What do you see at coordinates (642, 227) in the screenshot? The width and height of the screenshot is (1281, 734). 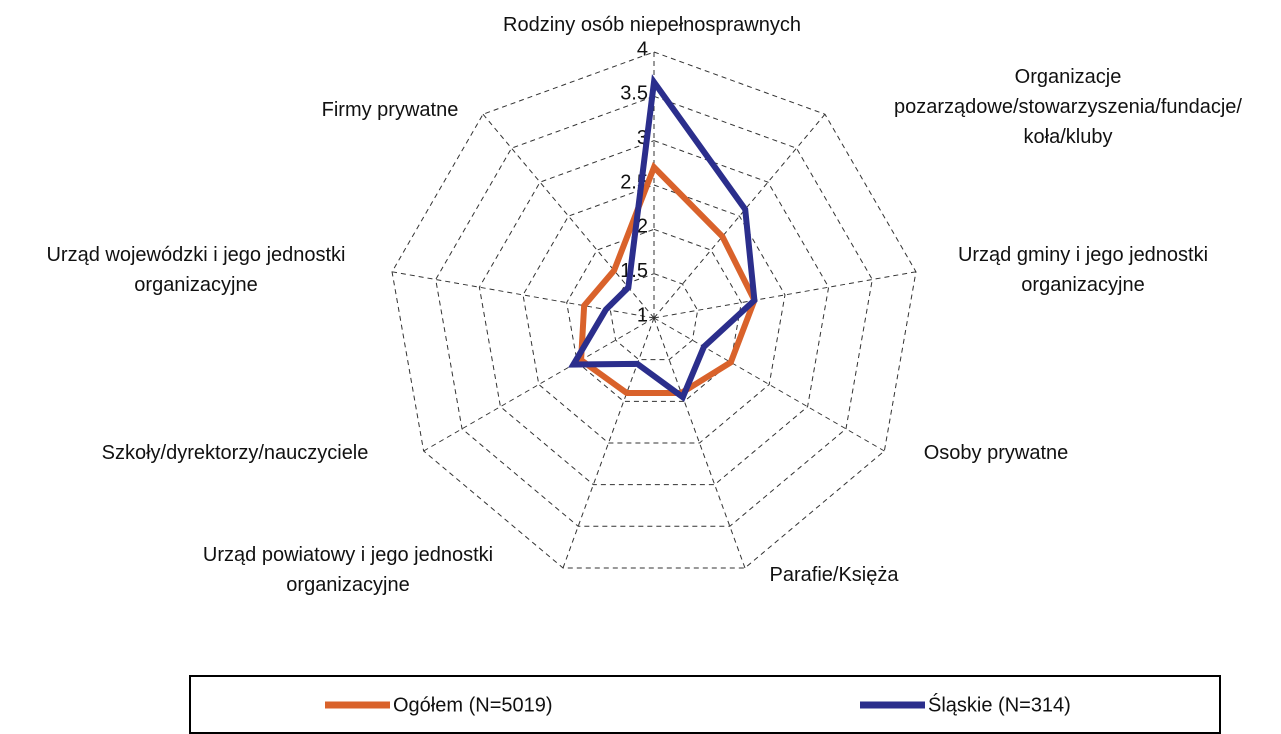 I see `tick-label: 2` at bounding box center [642, 227].